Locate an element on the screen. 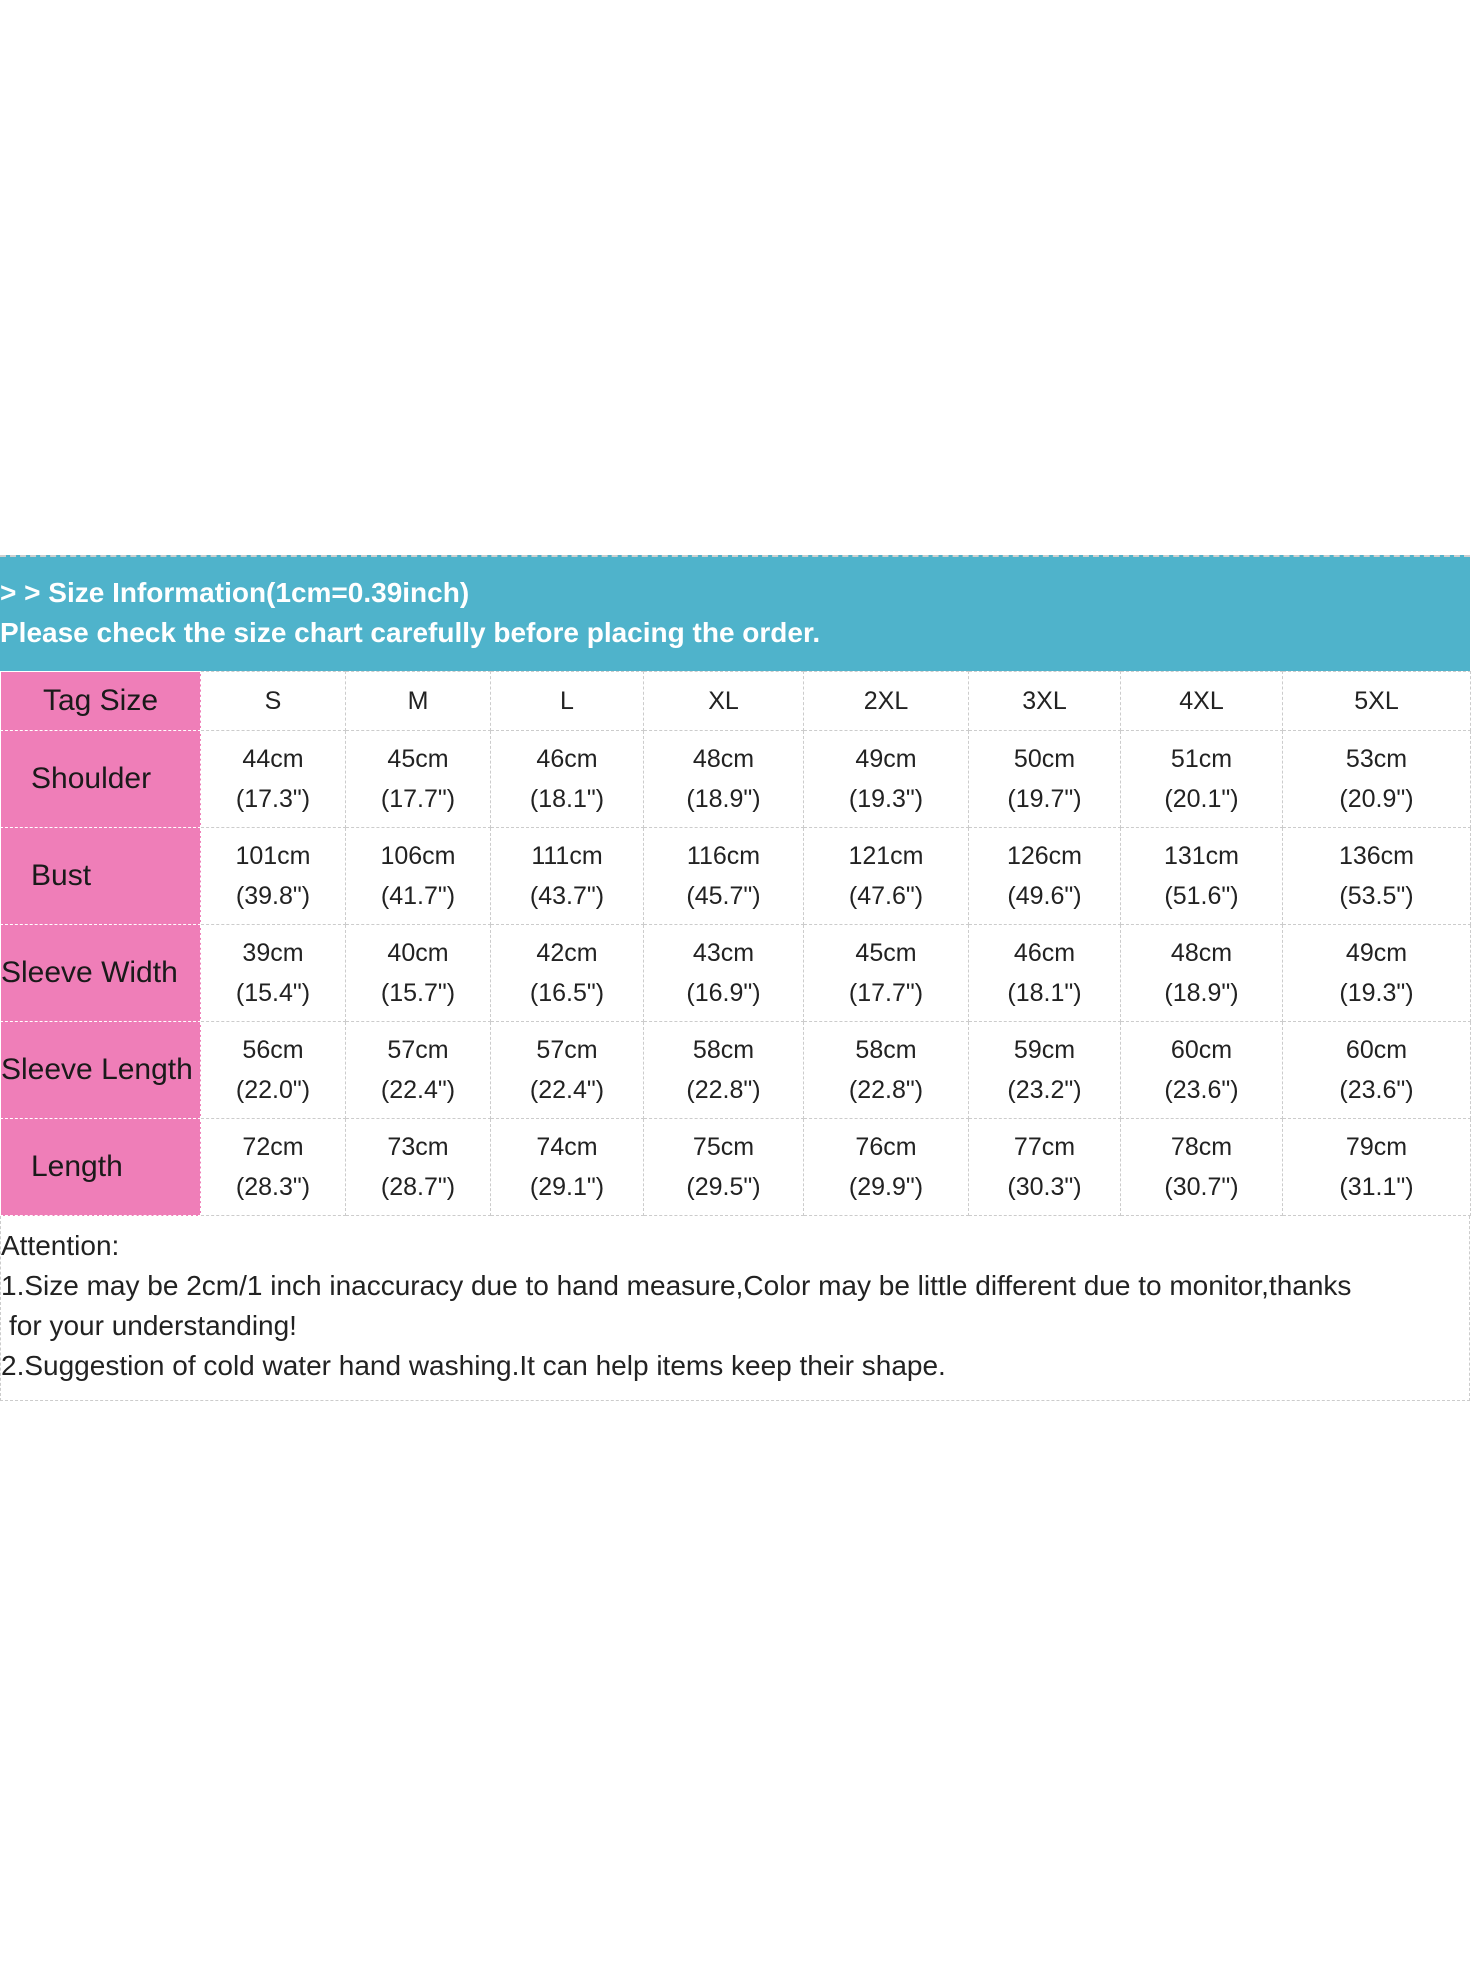 The image size is (1482, 1966). value-cm: 136cm is located at coordinates (1376, 856).